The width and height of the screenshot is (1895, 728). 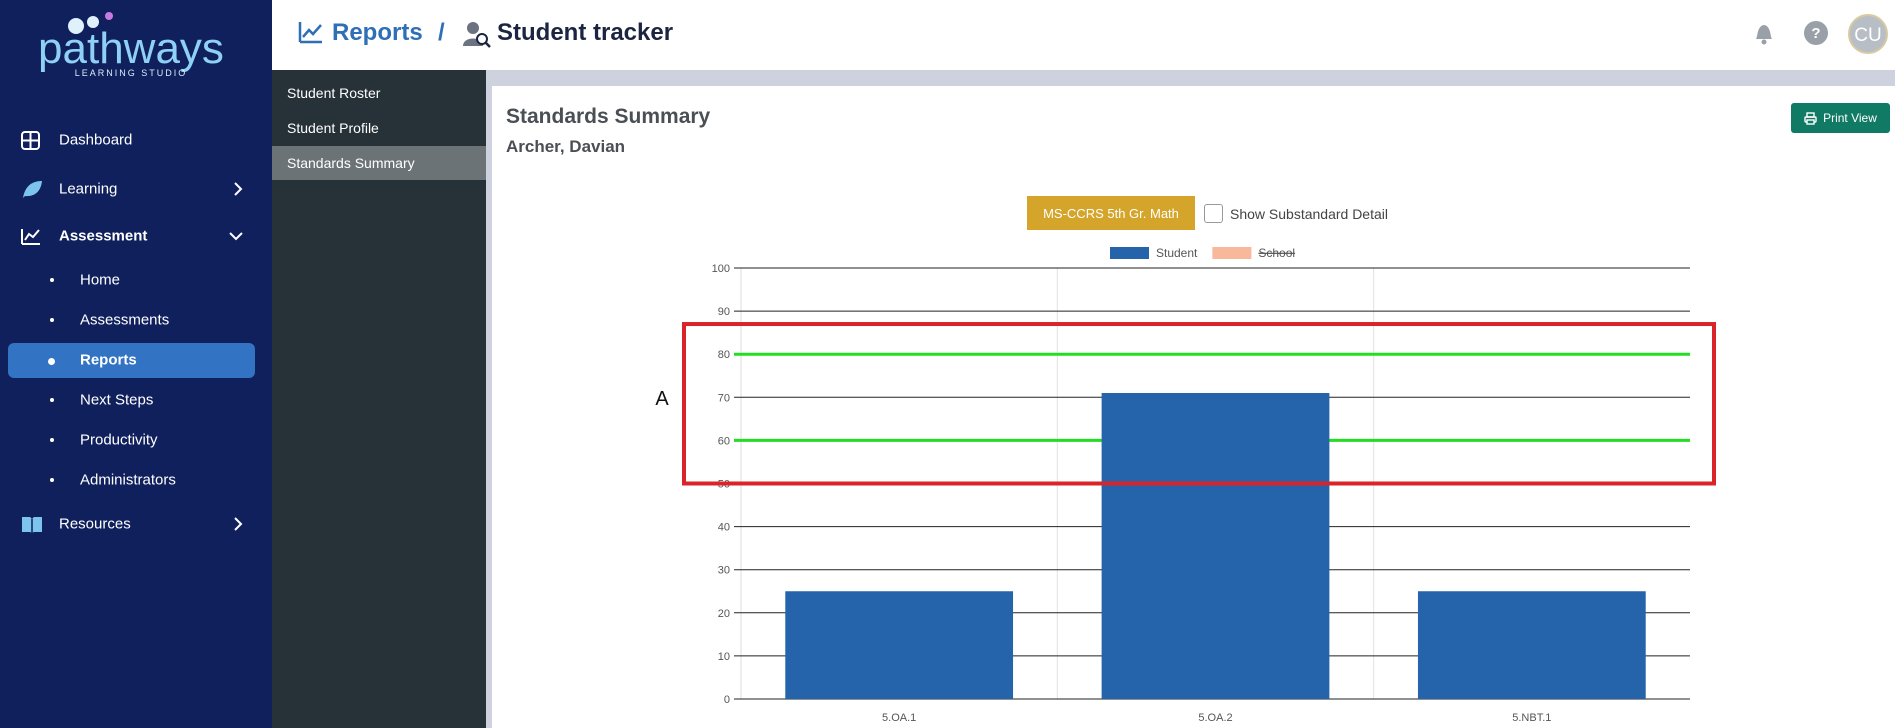 What do you see at coordinates (30, 237) in the screenshot?
I see `assessment-icon` at bounding box center [30, 237].